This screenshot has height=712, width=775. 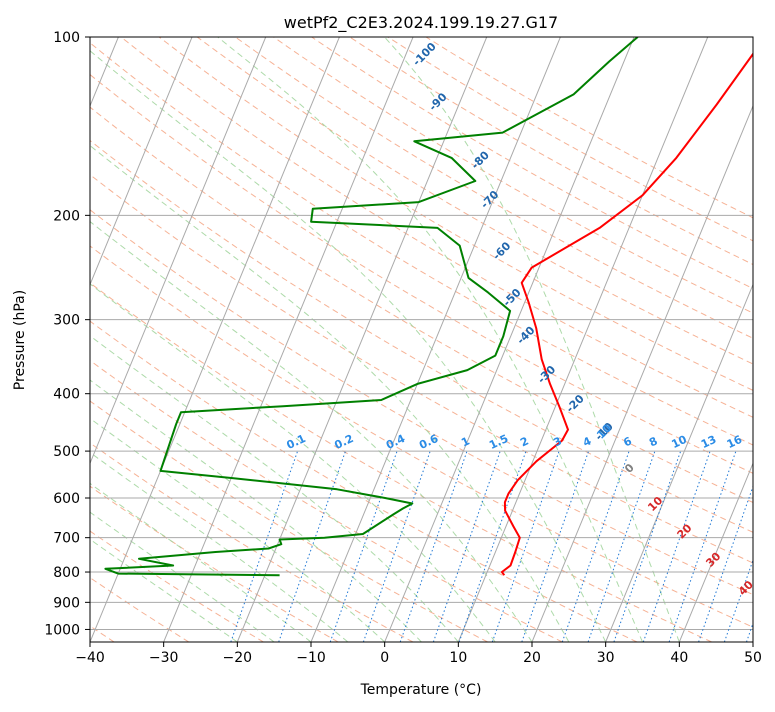 I want to click on x-tick-label: −30, so click(x=164, y=658).